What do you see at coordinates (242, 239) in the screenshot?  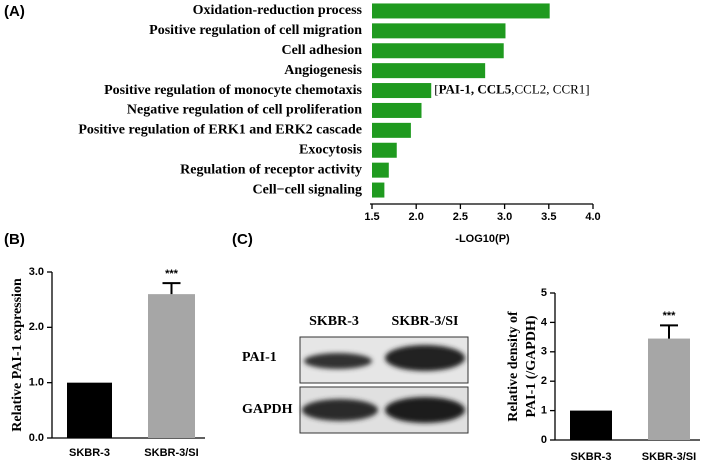 I see `panel-label: (C)` at bounding box center [242, 239].